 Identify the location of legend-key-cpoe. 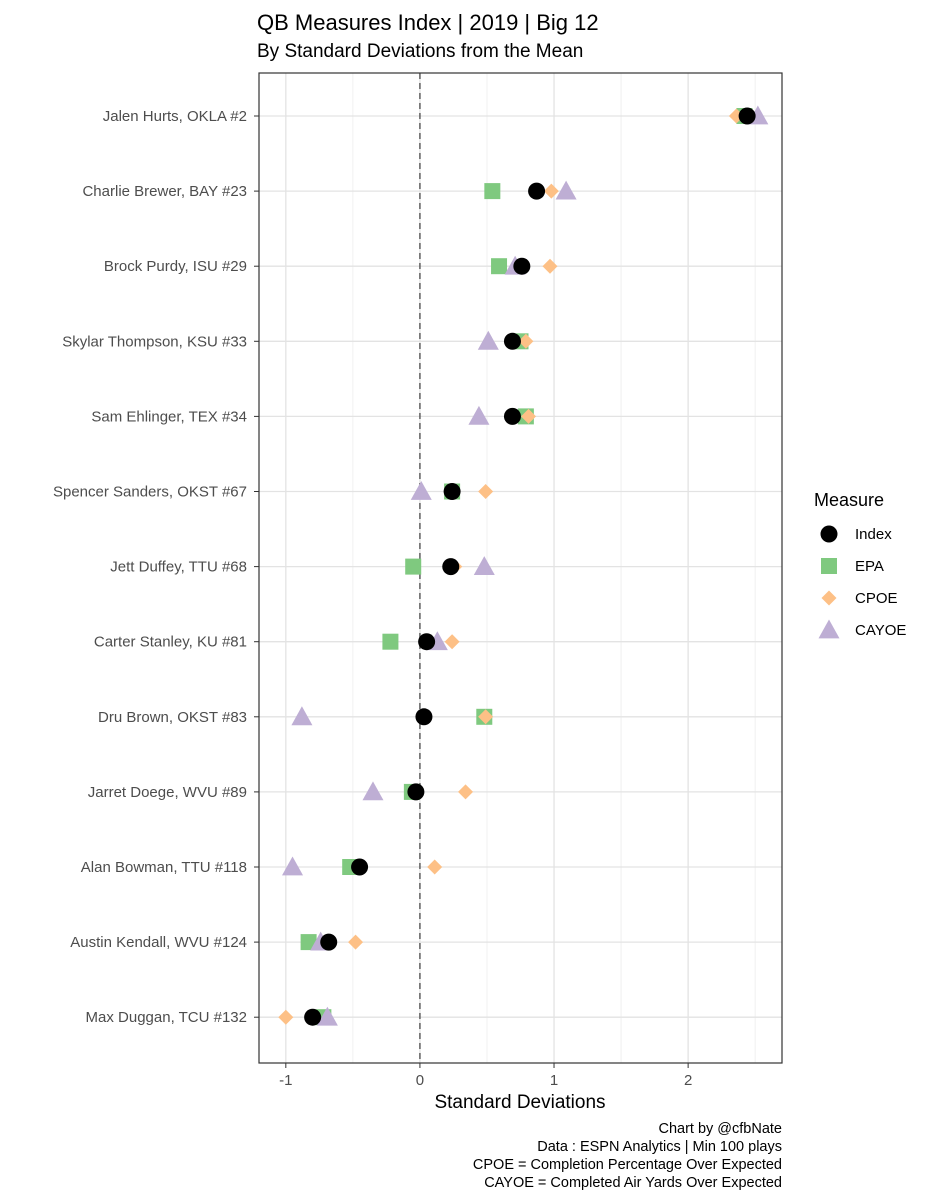
(829, 598).